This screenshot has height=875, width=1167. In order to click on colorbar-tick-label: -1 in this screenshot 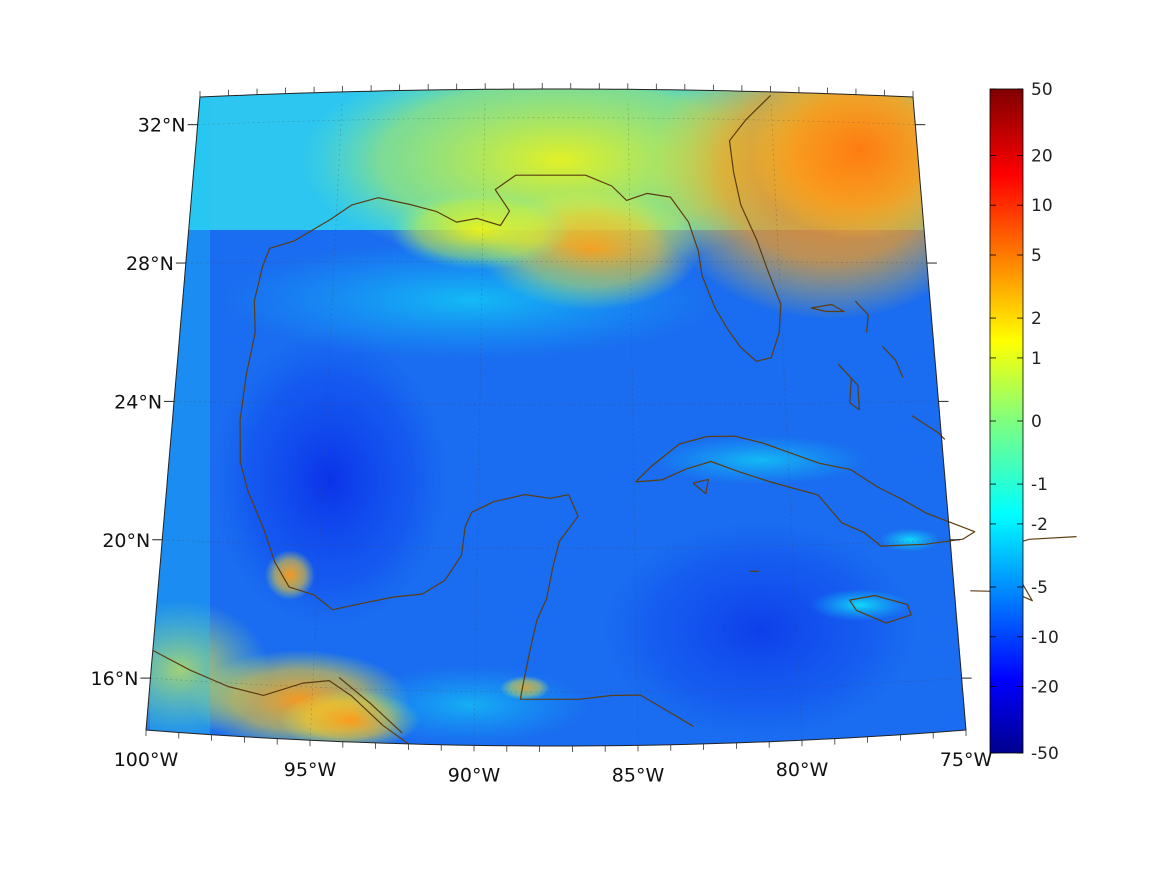, I will do `click(1039, 485)`.